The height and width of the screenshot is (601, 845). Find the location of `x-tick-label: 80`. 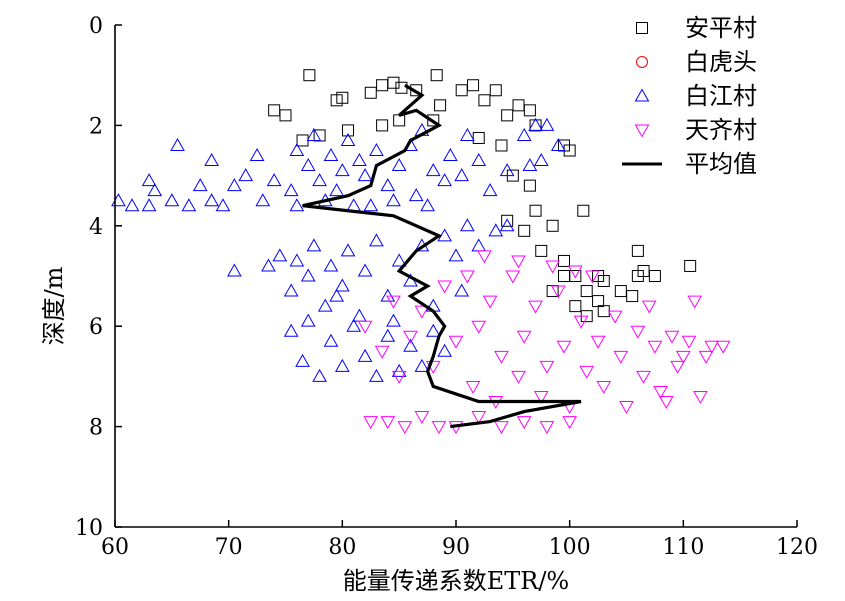

x-tick-label: 80 is located at coordinates (342, 547).